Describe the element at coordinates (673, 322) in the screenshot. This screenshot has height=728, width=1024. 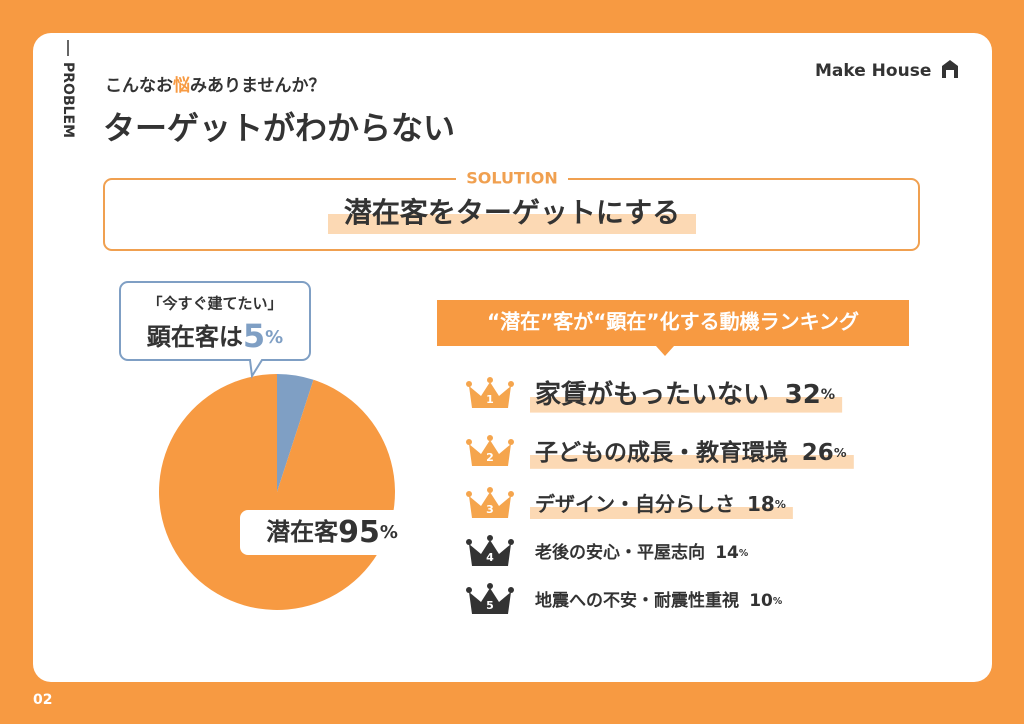
I see `ranking-title: “潜在”客が“顕在”化する動機ランキング` at that location.